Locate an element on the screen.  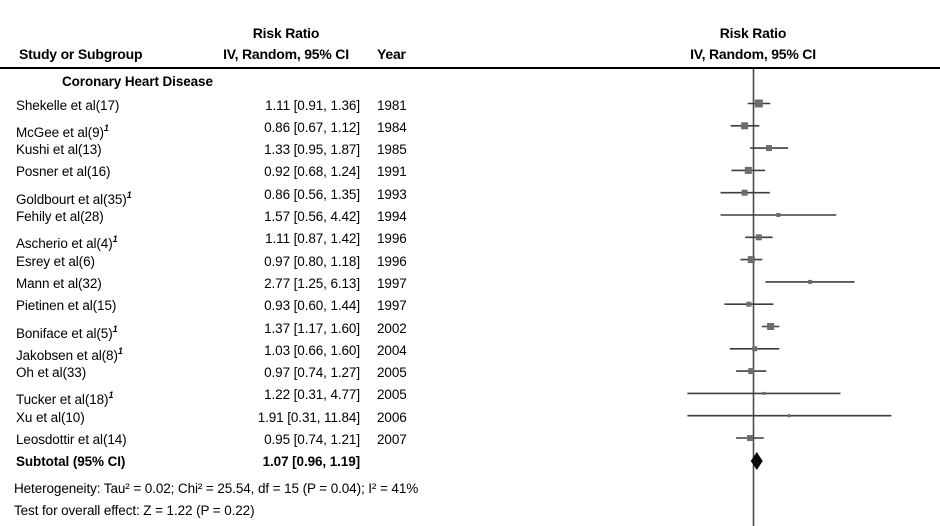
study-year: 1993 is located at coordinates (392, 194).